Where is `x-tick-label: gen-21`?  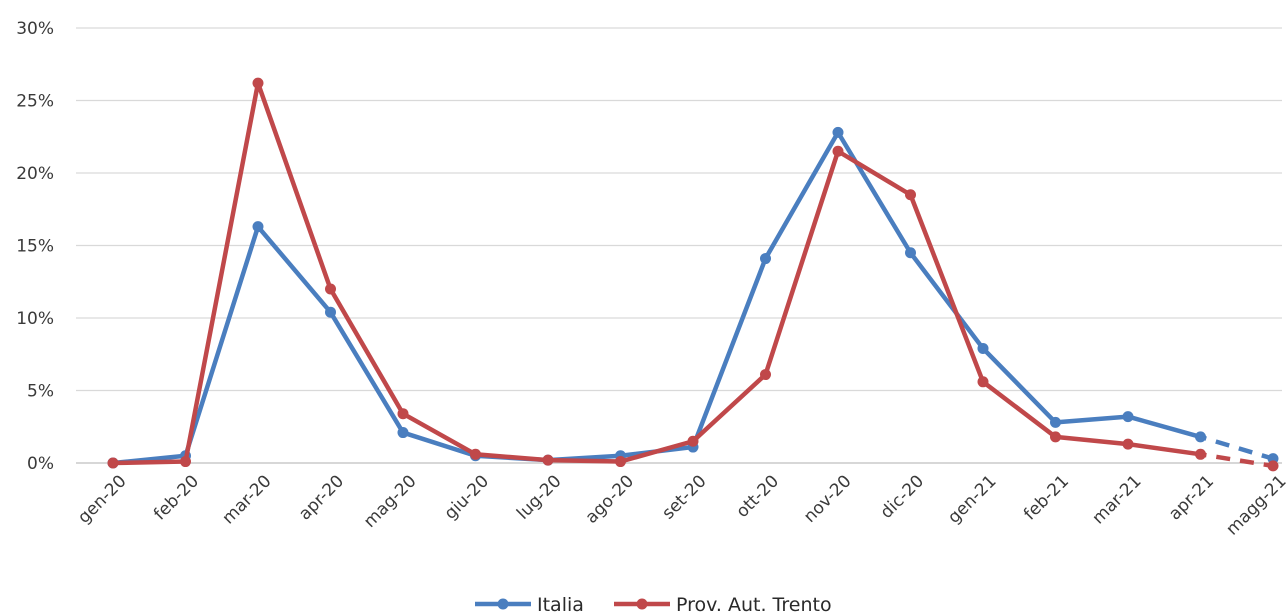
x-tick-label: gen-21 is located at coordinates (972, 499).